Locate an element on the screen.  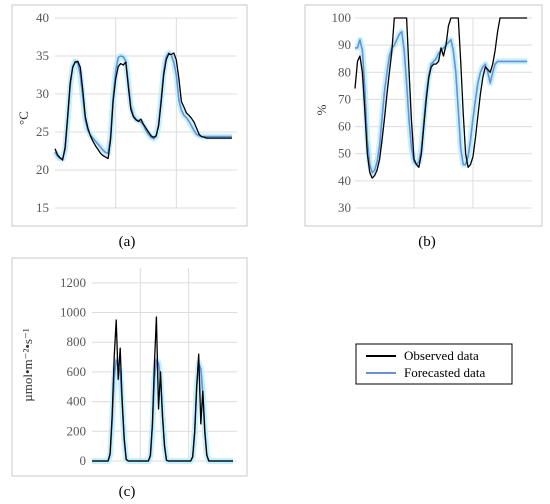
legend-observed-label: Observed data is located at coordinates (441, 355).